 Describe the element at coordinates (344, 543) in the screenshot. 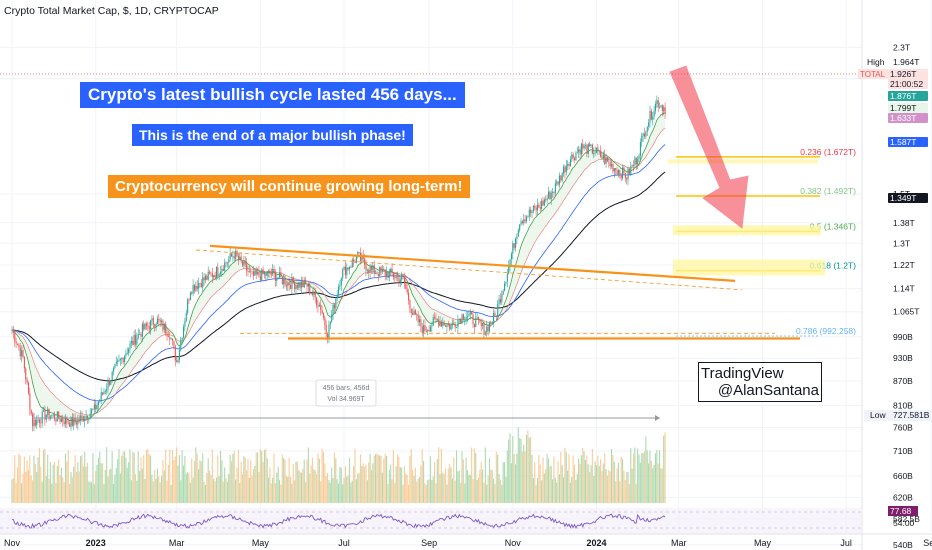

I see `time-axis-label: Jul` at that location.